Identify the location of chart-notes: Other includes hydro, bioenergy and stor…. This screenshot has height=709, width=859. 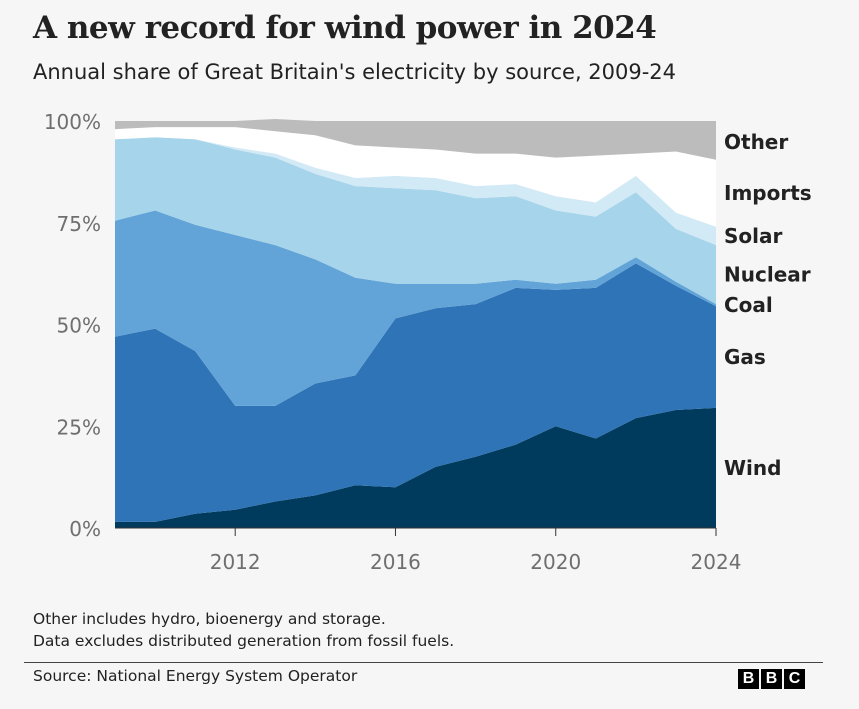
(243, 630).